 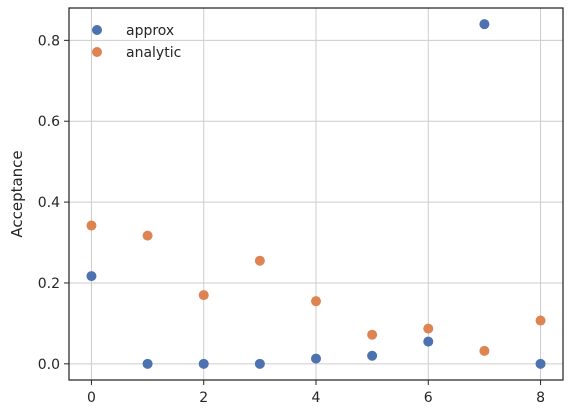 I want to click on x-tick-label: 0, so click(x=91, y=398).